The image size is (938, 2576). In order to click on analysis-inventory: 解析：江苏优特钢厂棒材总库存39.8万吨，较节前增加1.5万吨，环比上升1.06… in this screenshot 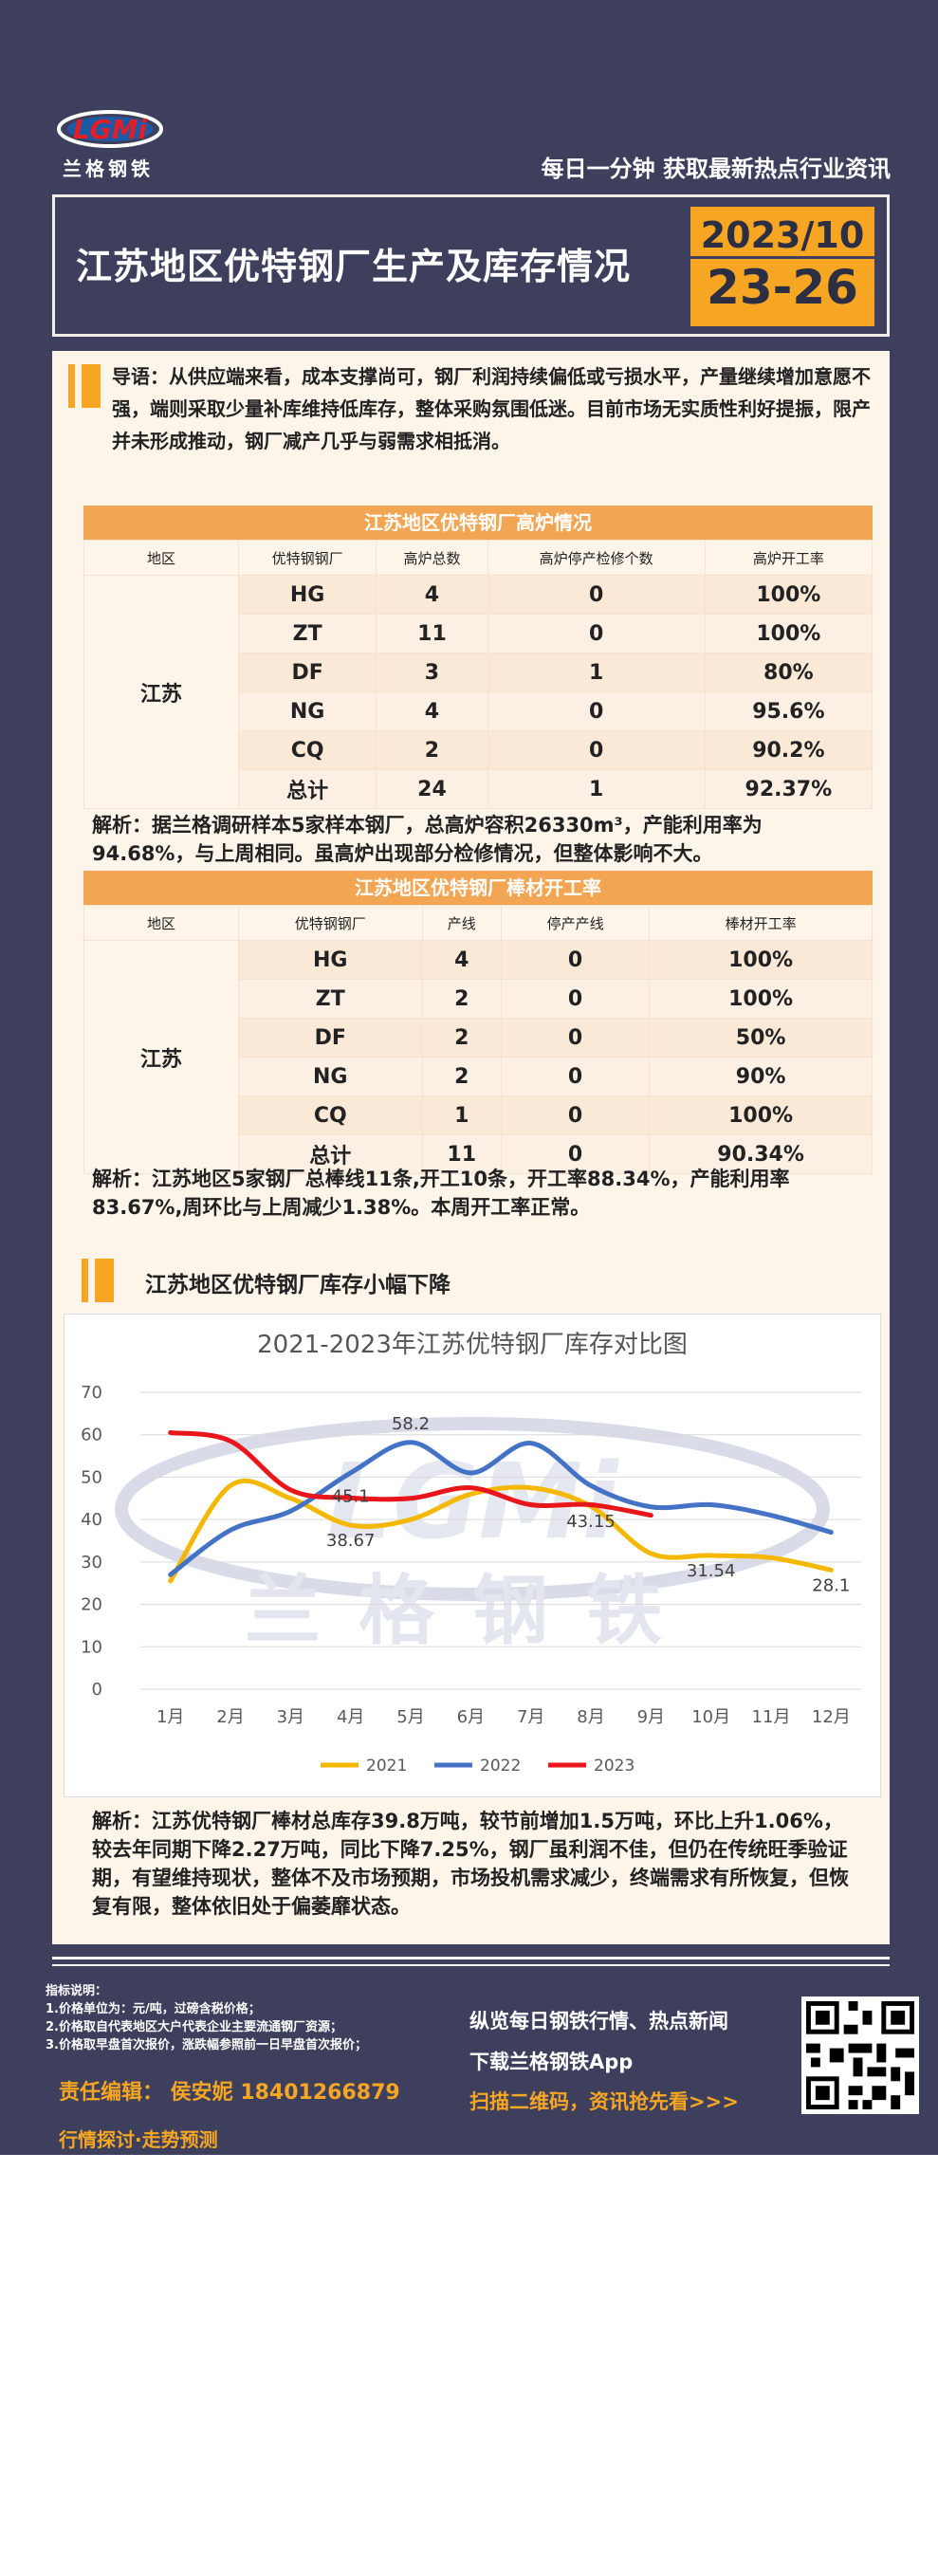, I will do `click(470, 1864)`.